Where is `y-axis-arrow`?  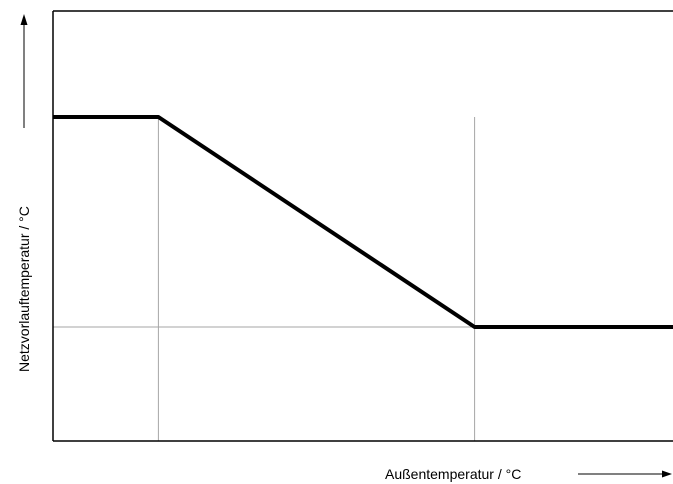 y-axis-arrow is located at coordinates (24, 71).